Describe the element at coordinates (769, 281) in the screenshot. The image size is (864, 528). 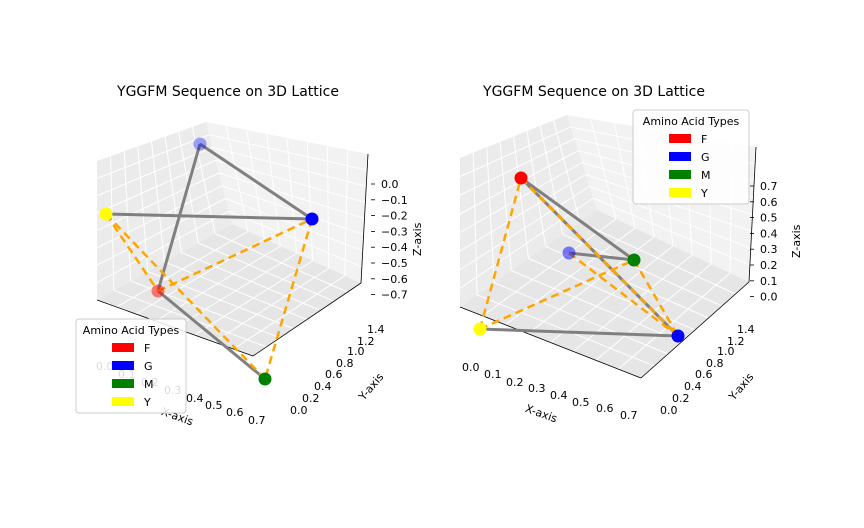
I see `z-tick-label: 0.1` at that location.